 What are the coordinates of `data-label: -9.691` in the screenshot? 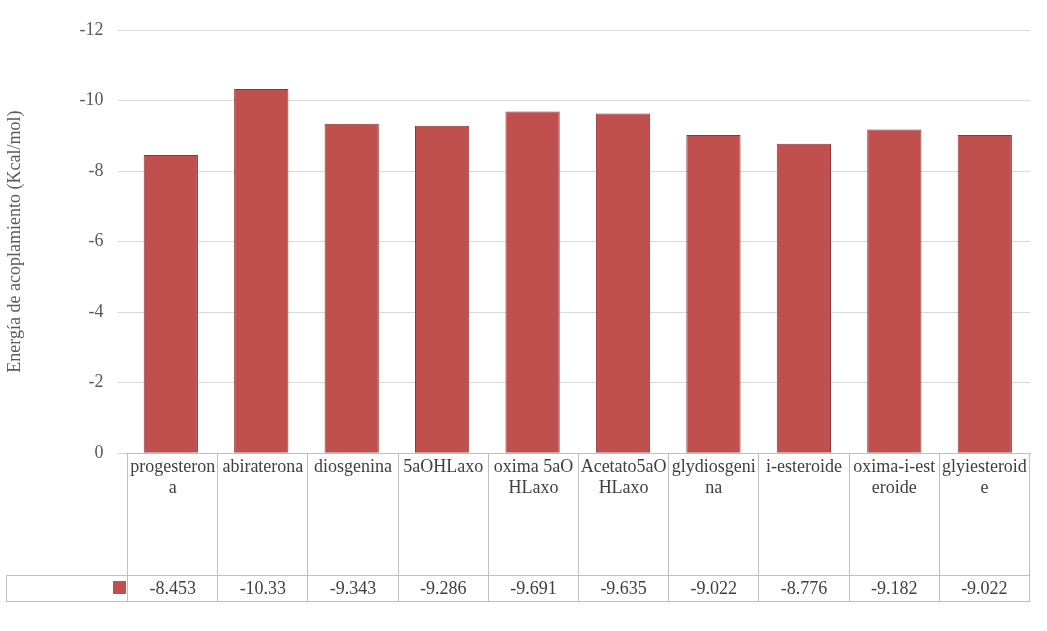 It's located at (533, 588).